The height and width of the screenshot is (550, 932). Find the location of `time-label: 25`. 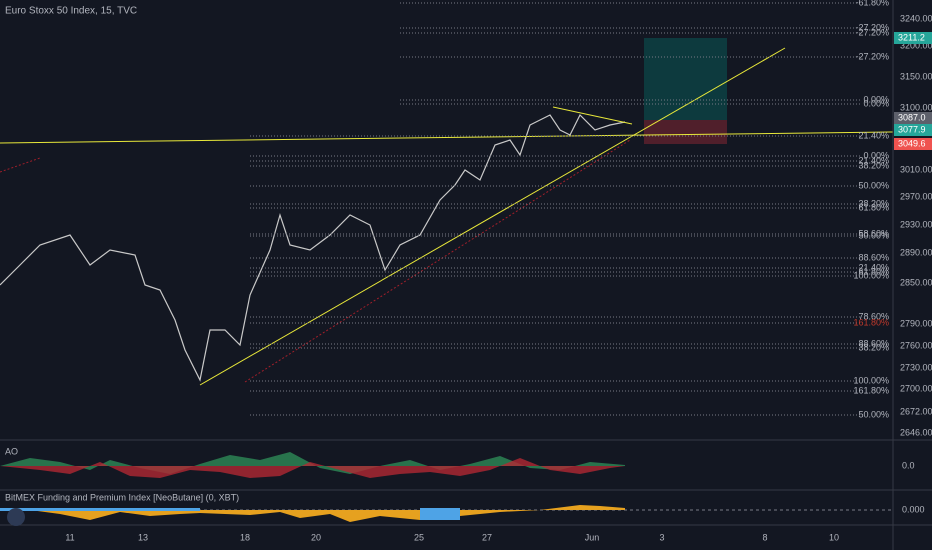

time-label: 25 is located at coordinates (419, 537).